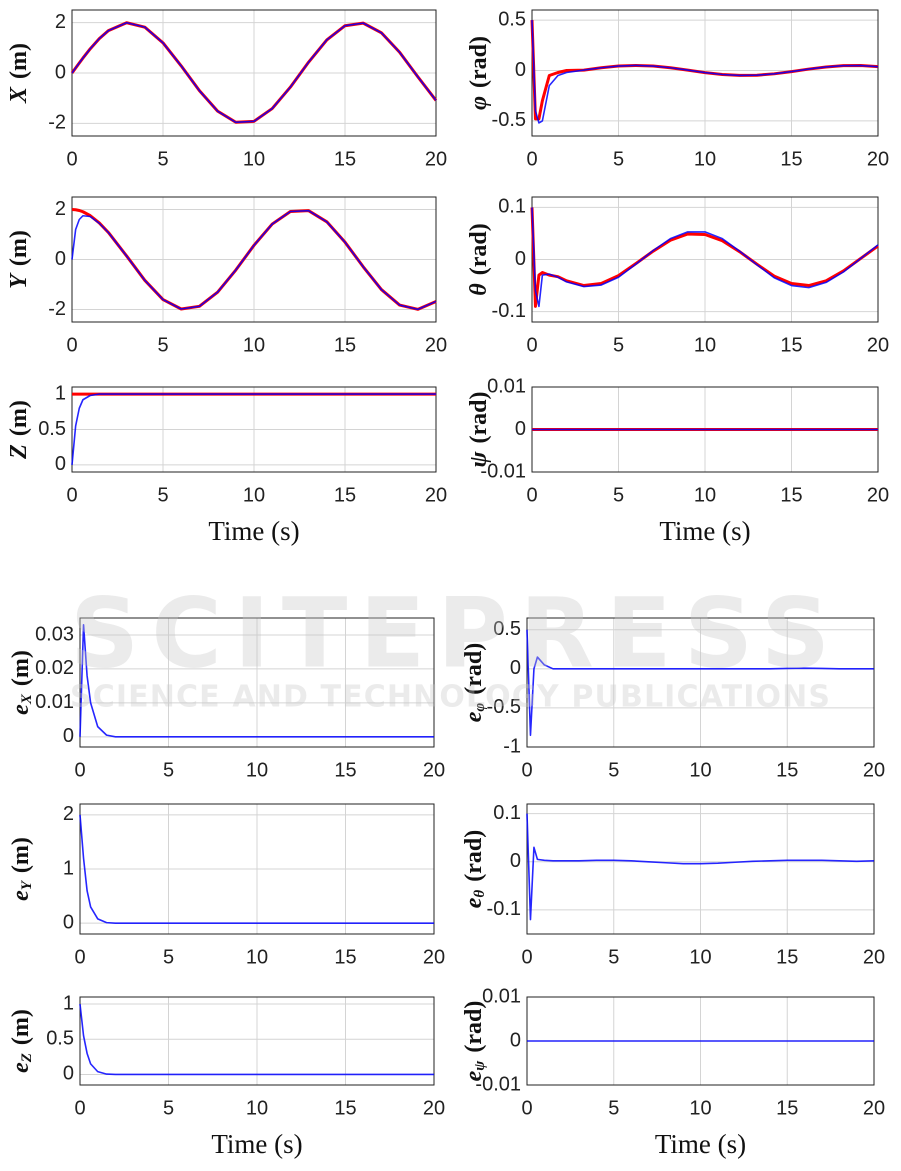 Image resolution: width=901 pixels, height=1171 pixels. Describe the element at coordinates (22, 1041) in the screenshot. I see `y-axis-label: eZ (m)` at that location.